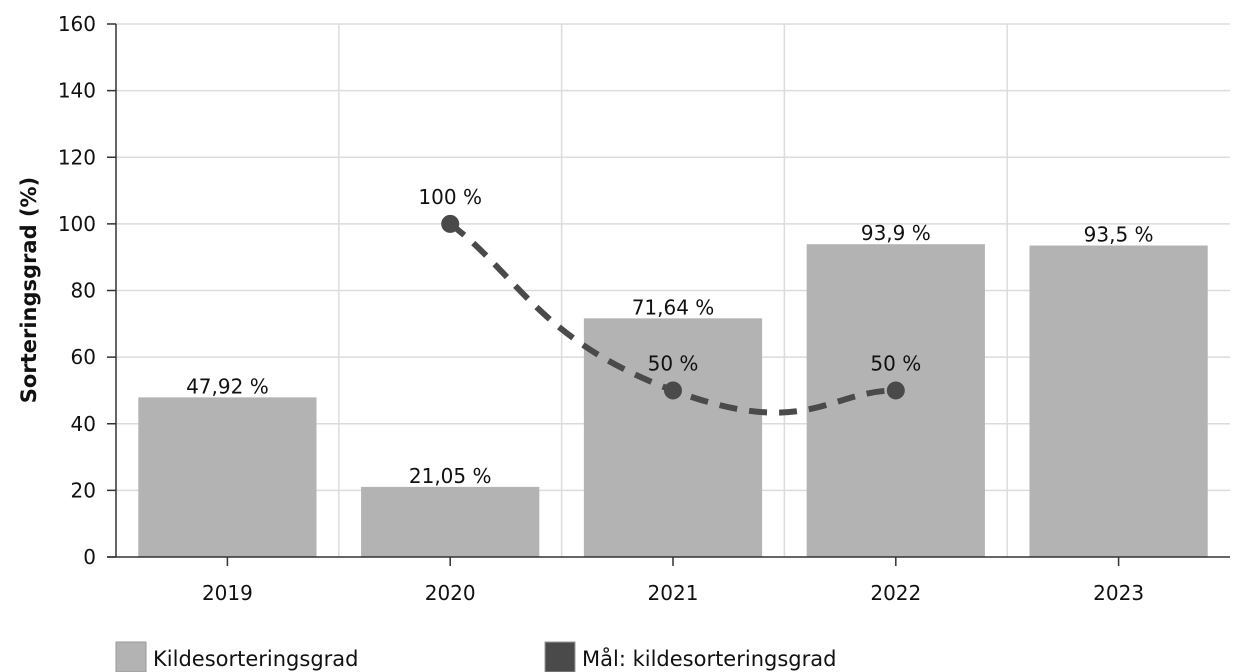 The width and height of the screenshot is (1242, 672). Describe the element at coordinates (673, 307) in the screenshot. I see `bar-value-label: 71,64 %` at that location.